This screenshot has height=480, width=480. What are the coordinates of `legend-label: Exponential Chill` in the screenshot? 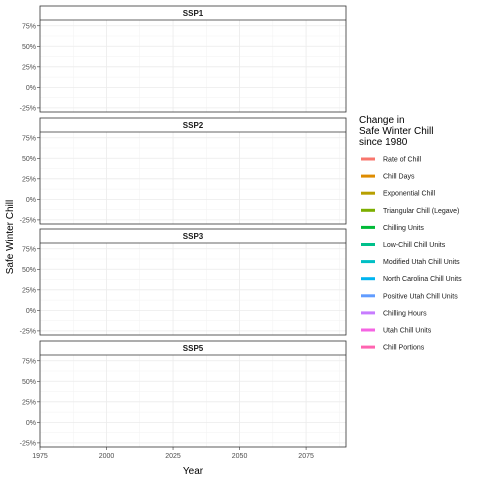 It's located at (409, 194).